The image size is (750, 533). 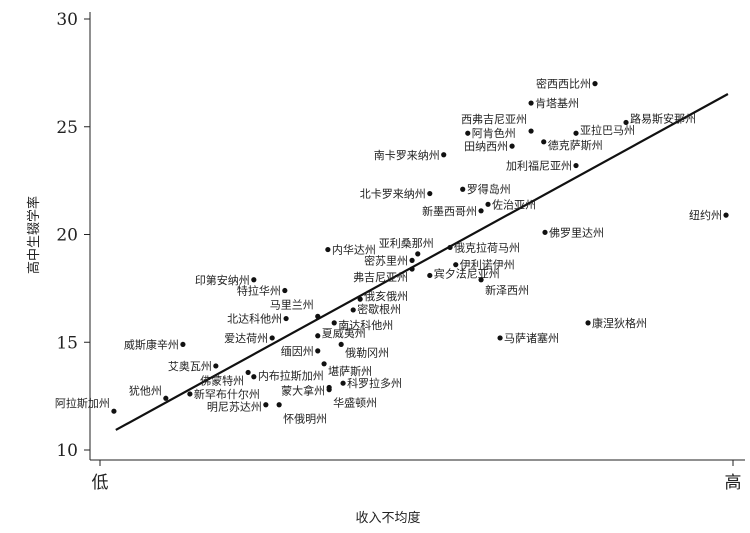 What do you see at coordinates (393, 194) in the screenshot?
I see `point-label: 北卡罗来纳州` at bounding box center [393, 194].